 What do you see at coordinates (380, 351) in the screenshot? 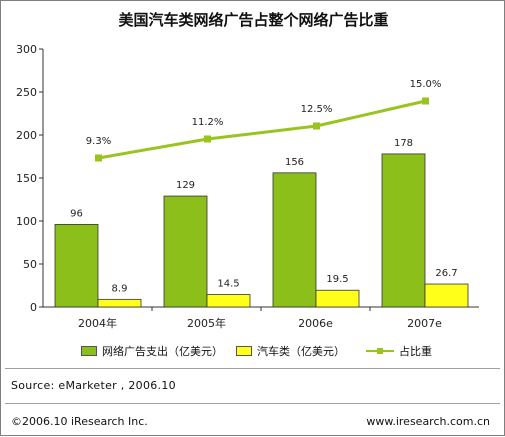
I see `legend-swatch-share` at bounding box center [380, 351].